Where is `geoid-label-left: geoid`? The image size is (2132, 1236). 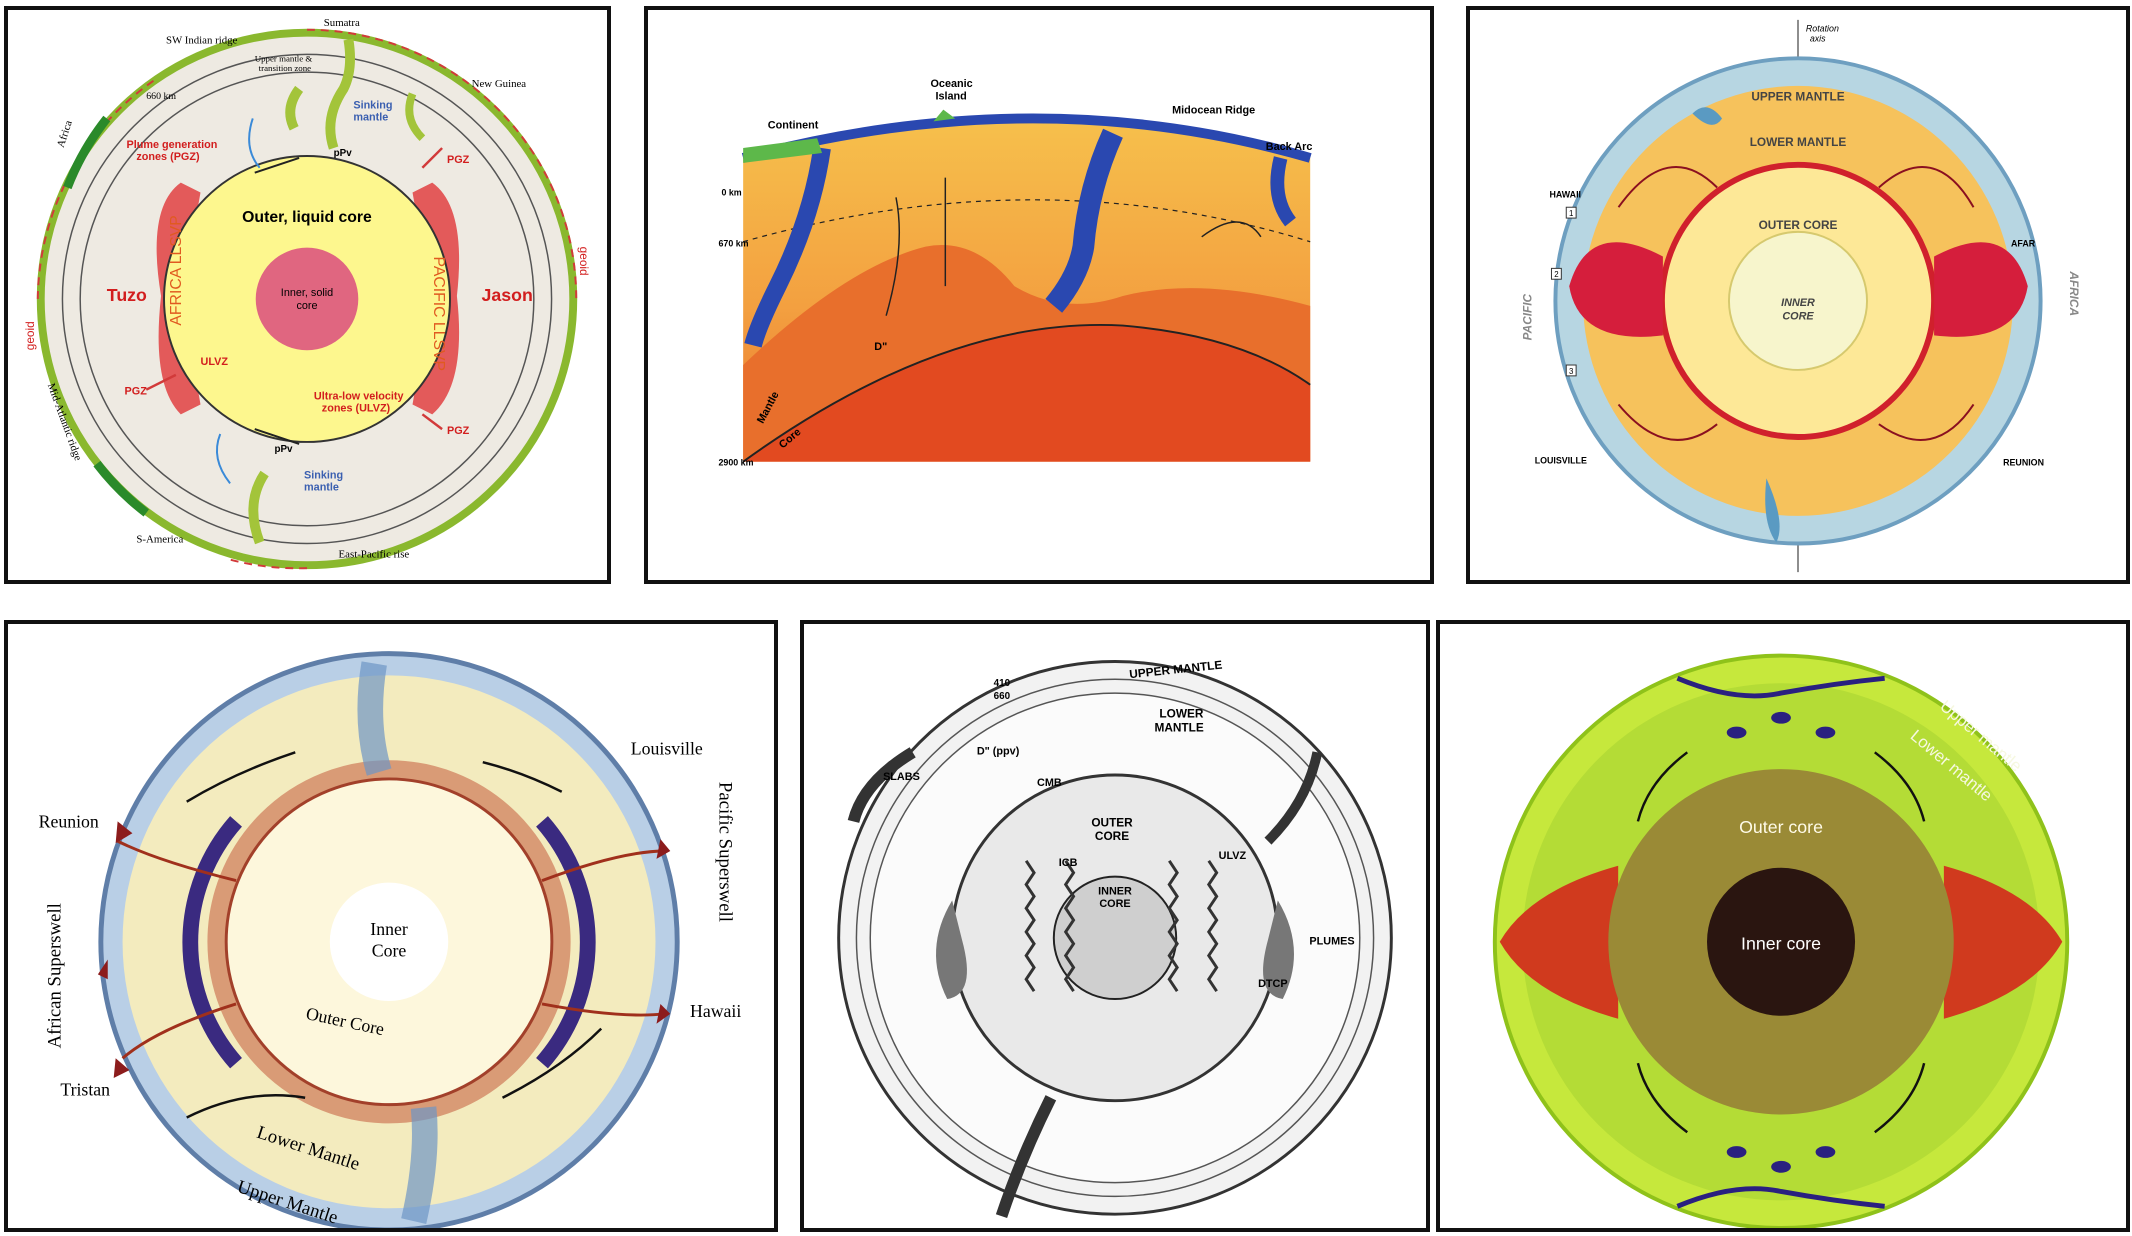 geoid-label-left: geoid is located at coordinates (30, 335).